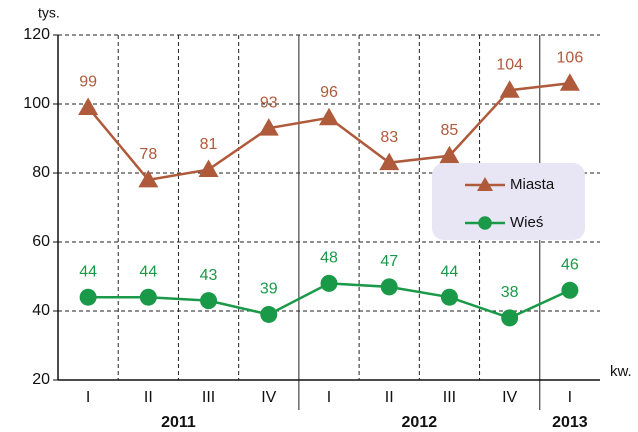 Image resolution: width=638 pixels, height=432 pixels. Describe the element at coordinates (510, 292) in the screenshot. I see `data-label: 38` at that location.